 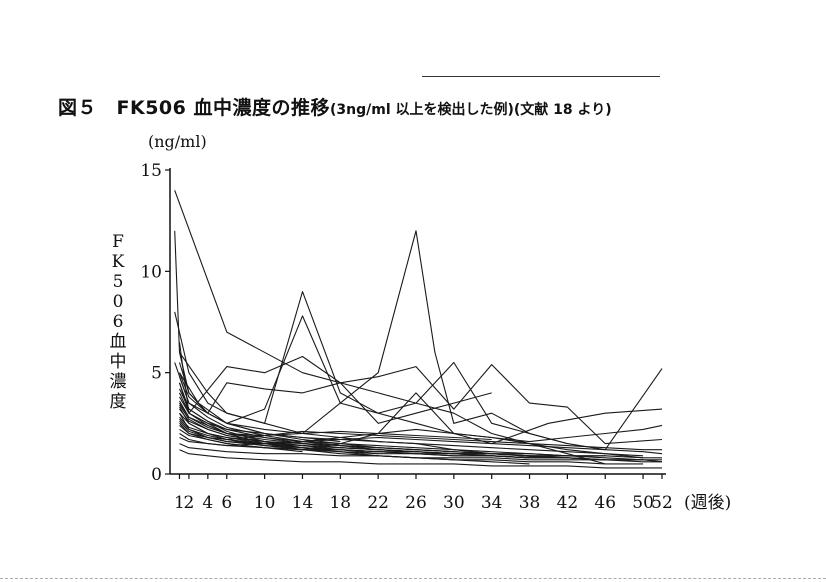 I want to click on x-tick-label: 2, so click(x=189, y=503).